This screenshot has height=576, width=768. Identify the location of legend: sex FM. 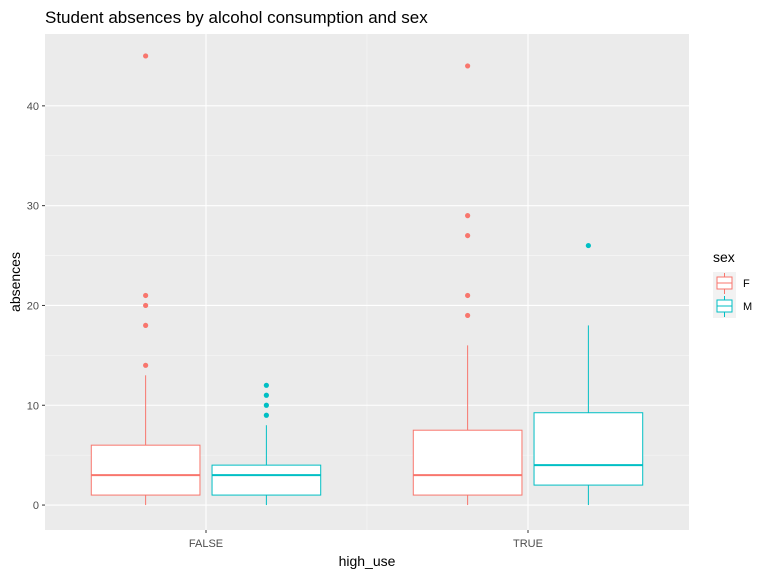
(732, 283).